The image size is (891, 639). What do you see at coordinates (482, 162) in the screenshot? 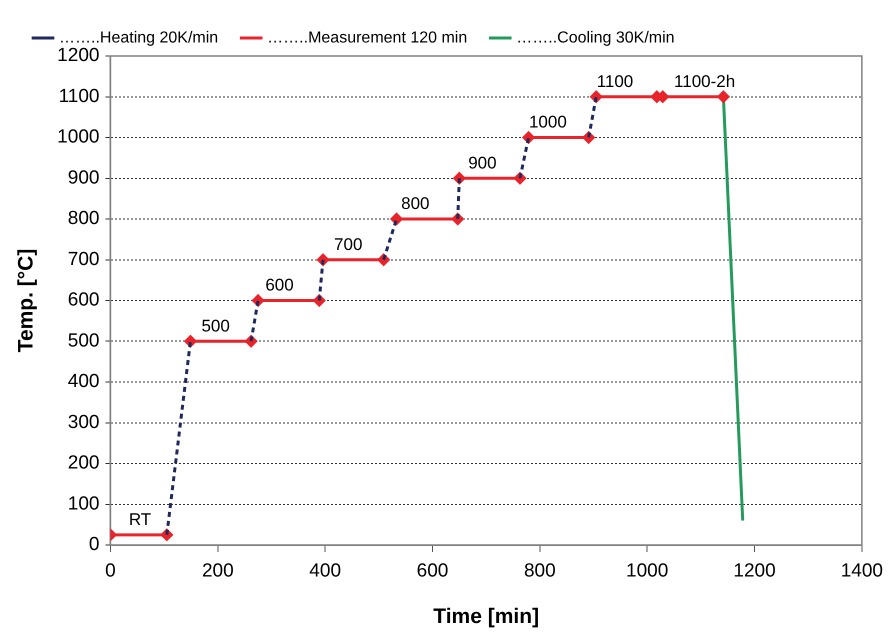
I see `annotation: 900` at bounding box center [482, 162].